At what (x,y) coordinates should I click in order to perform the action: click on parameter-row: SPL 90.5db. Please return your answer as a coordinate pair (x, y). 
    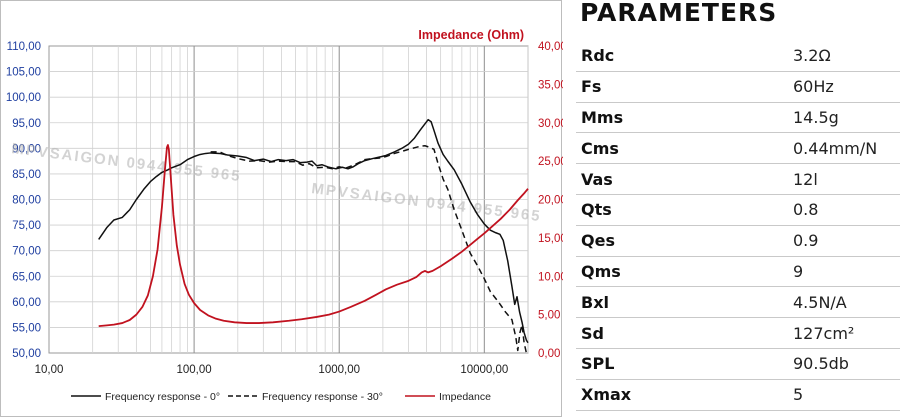
    Looking at the image, I should click on (738, 364).